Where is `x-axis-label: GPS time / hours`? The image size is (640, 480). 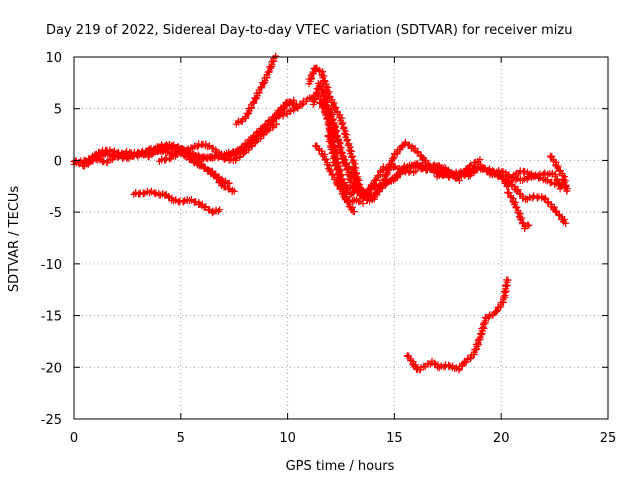 x-axis-label: GPS time / hours is located at coordinates (340, 466).